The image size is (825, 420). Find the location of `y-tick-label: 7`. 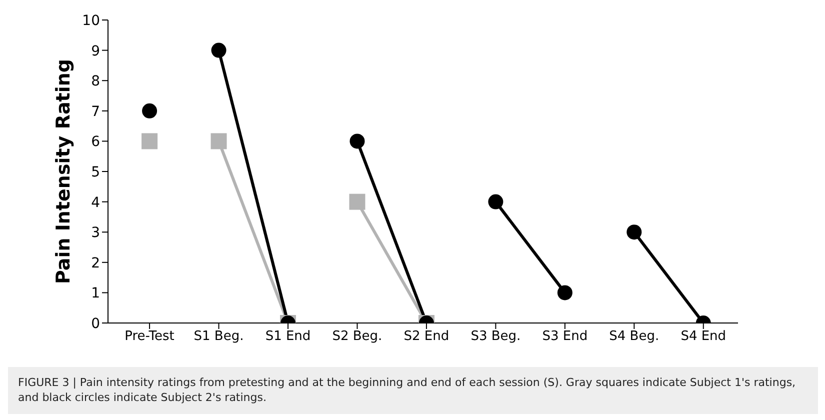

y-tick-label: 7 is located at coordinates (95, 112).